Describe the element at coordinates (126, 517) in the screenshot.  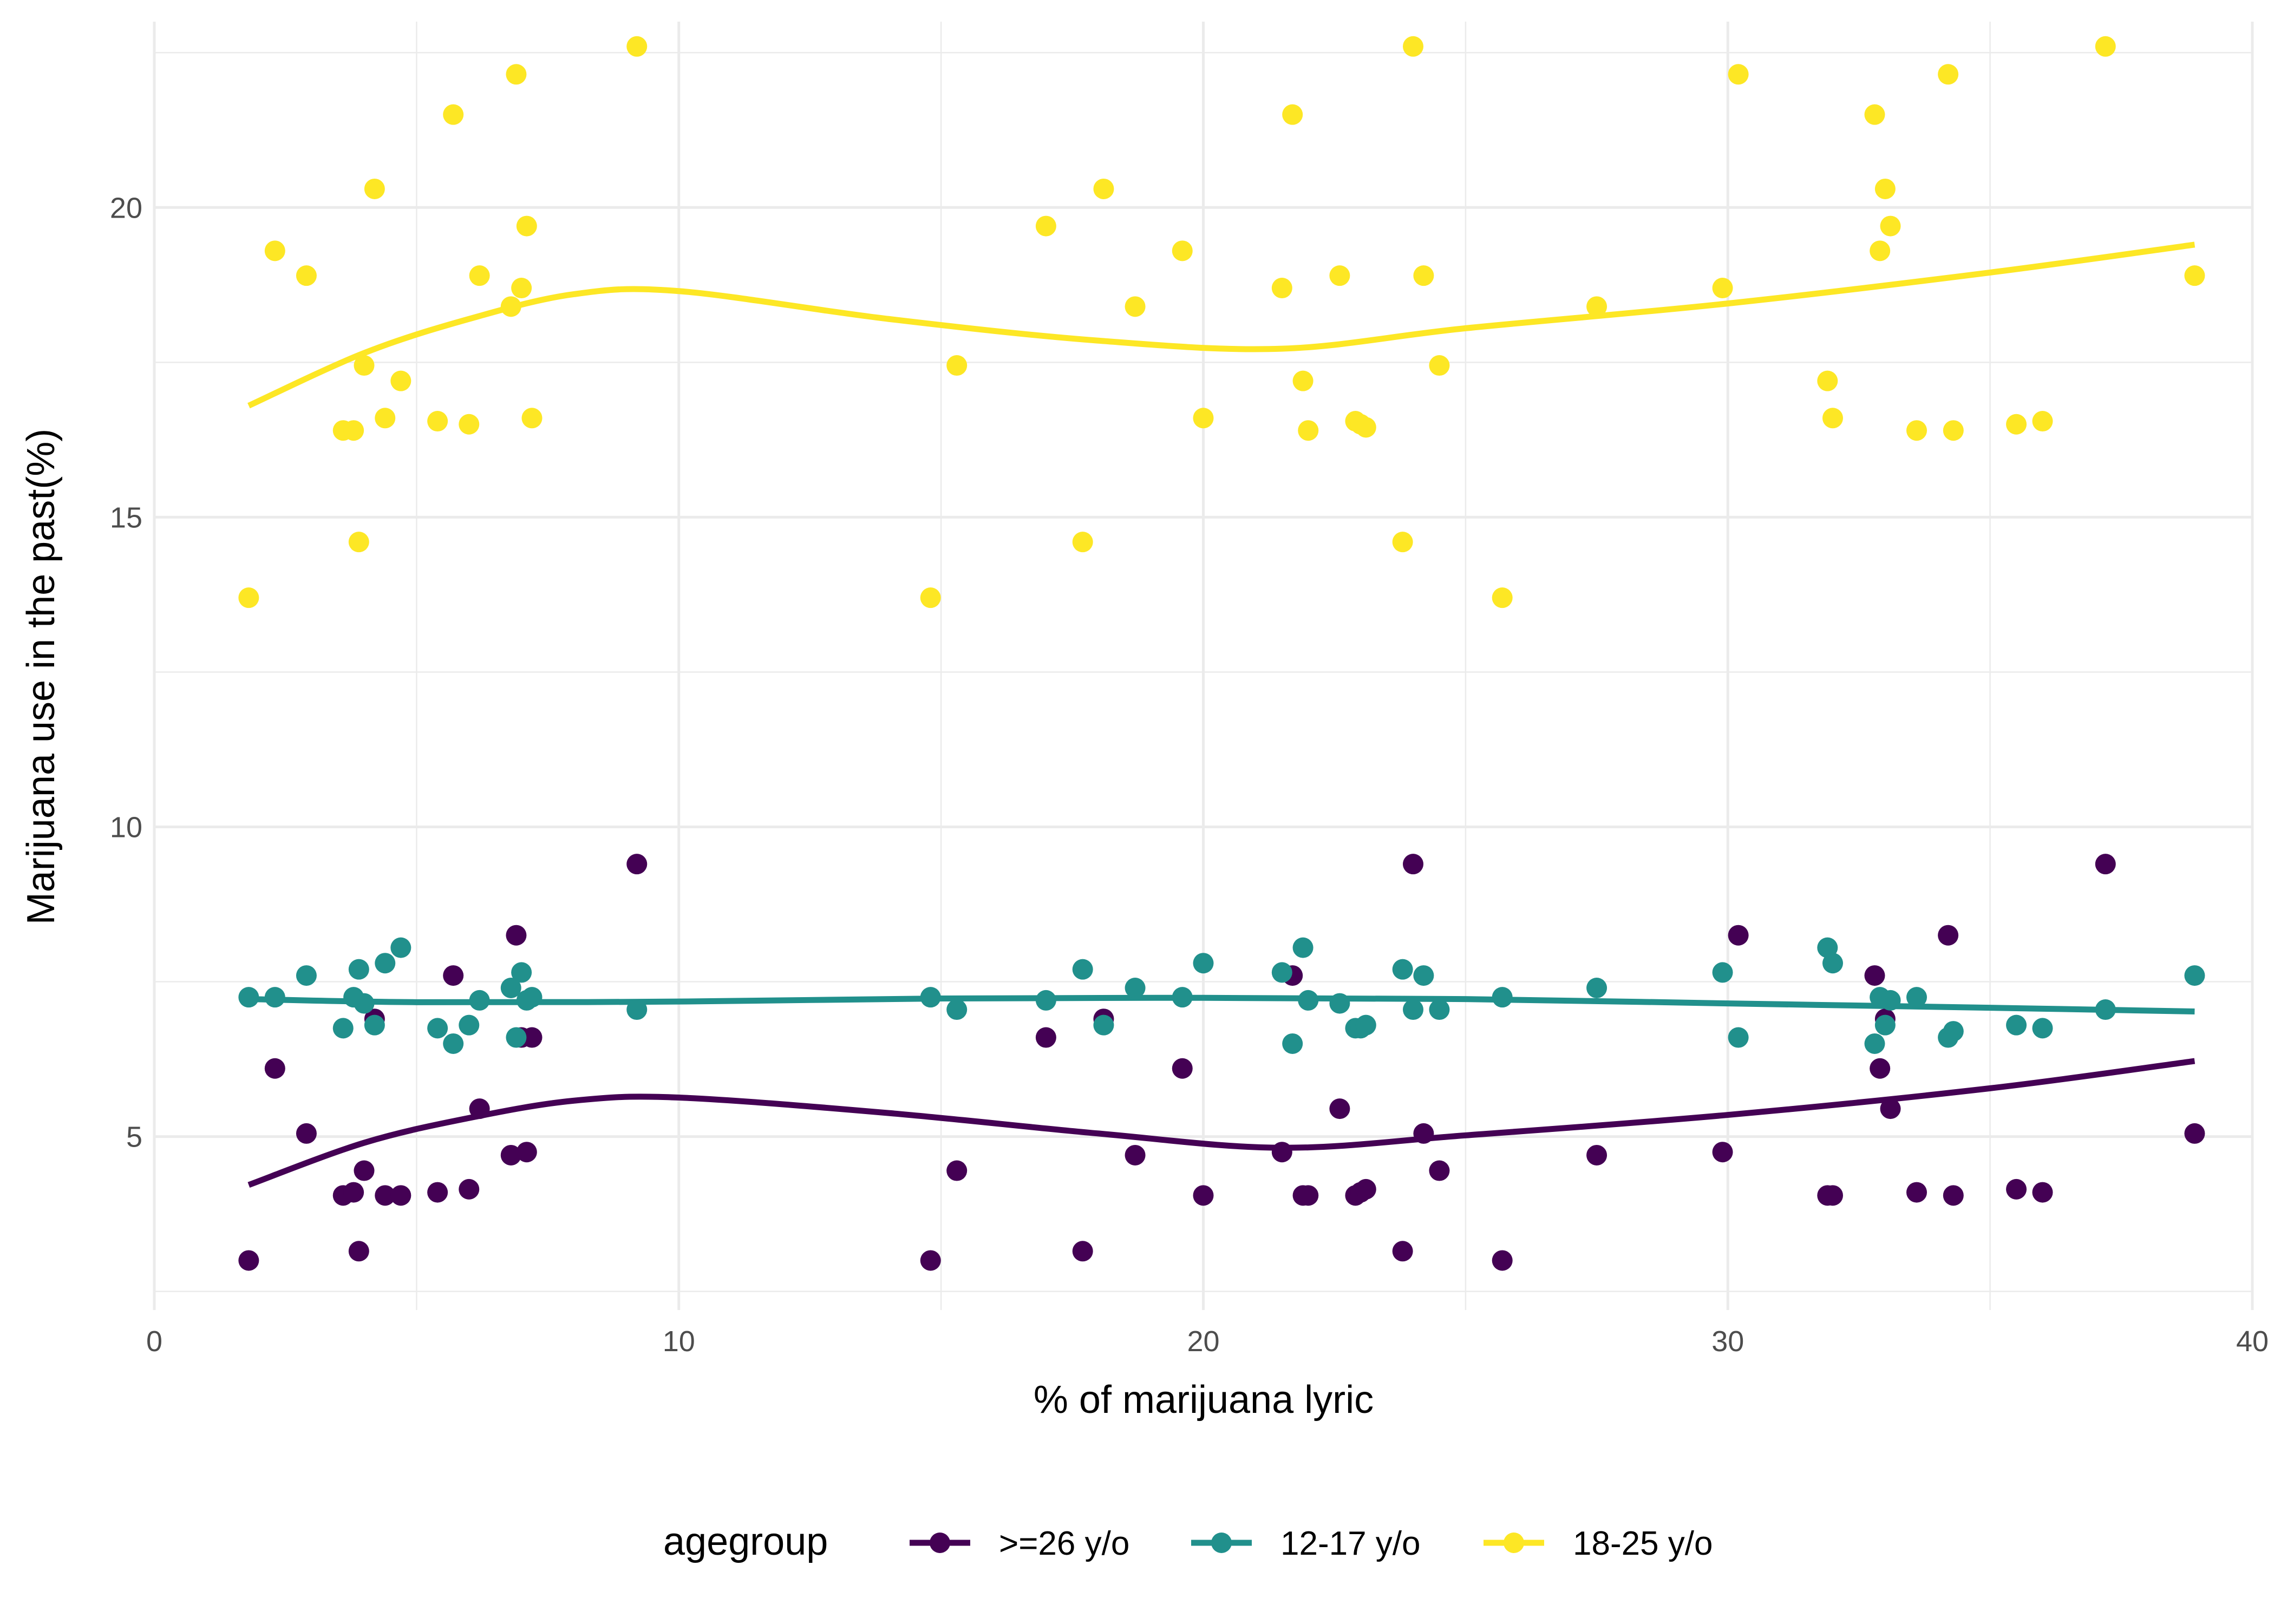
I see `y-tick-label: 15` at that location.